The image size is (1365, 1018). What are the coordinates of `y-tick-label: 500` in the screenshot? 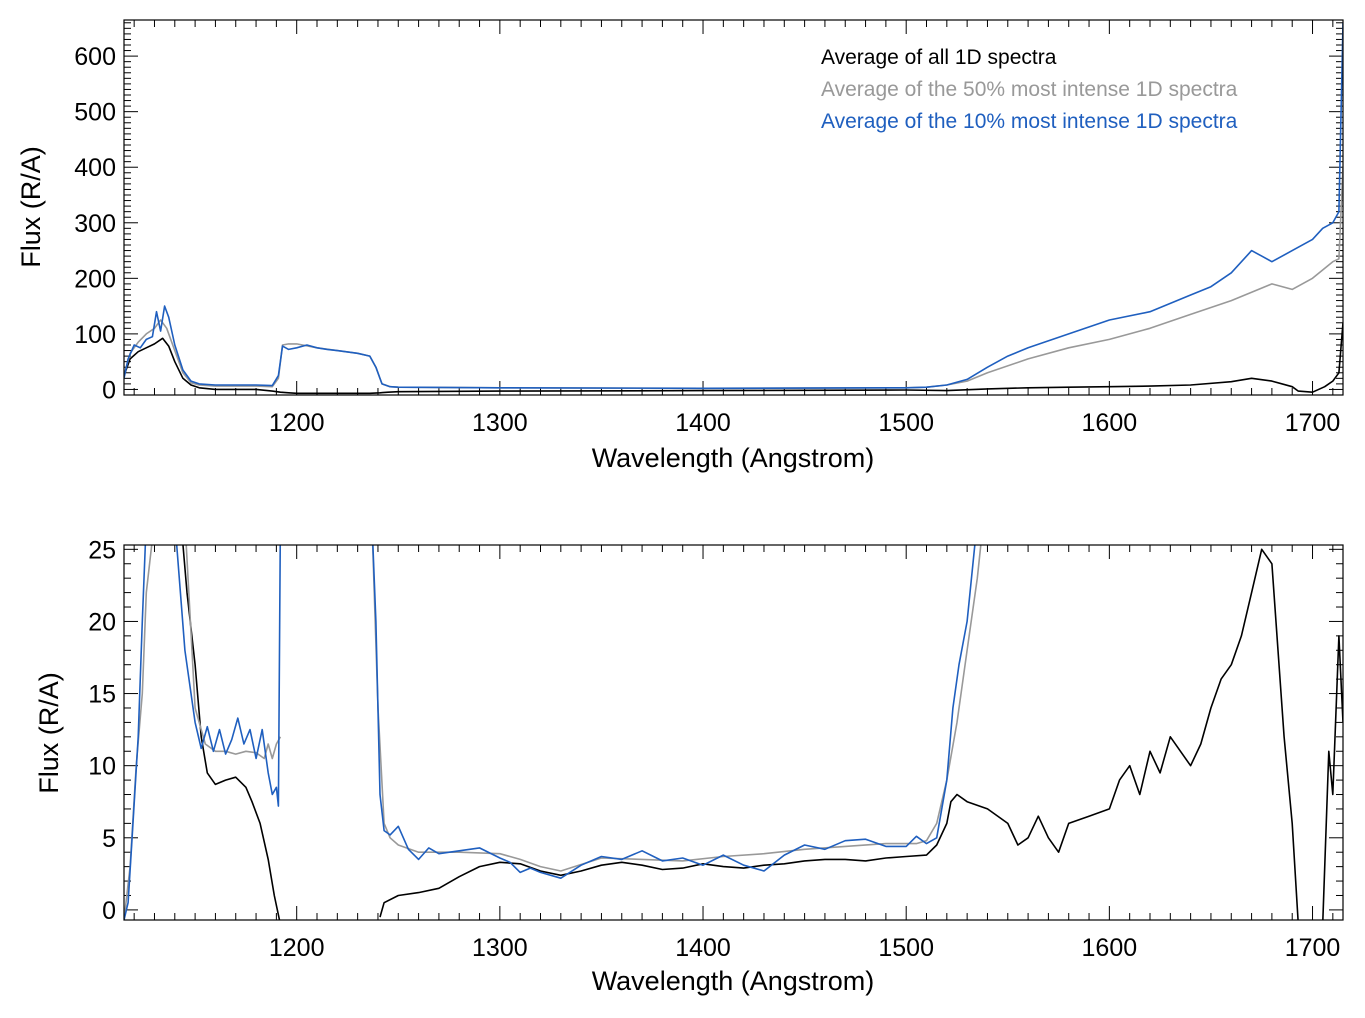 It's located at (95, 113).